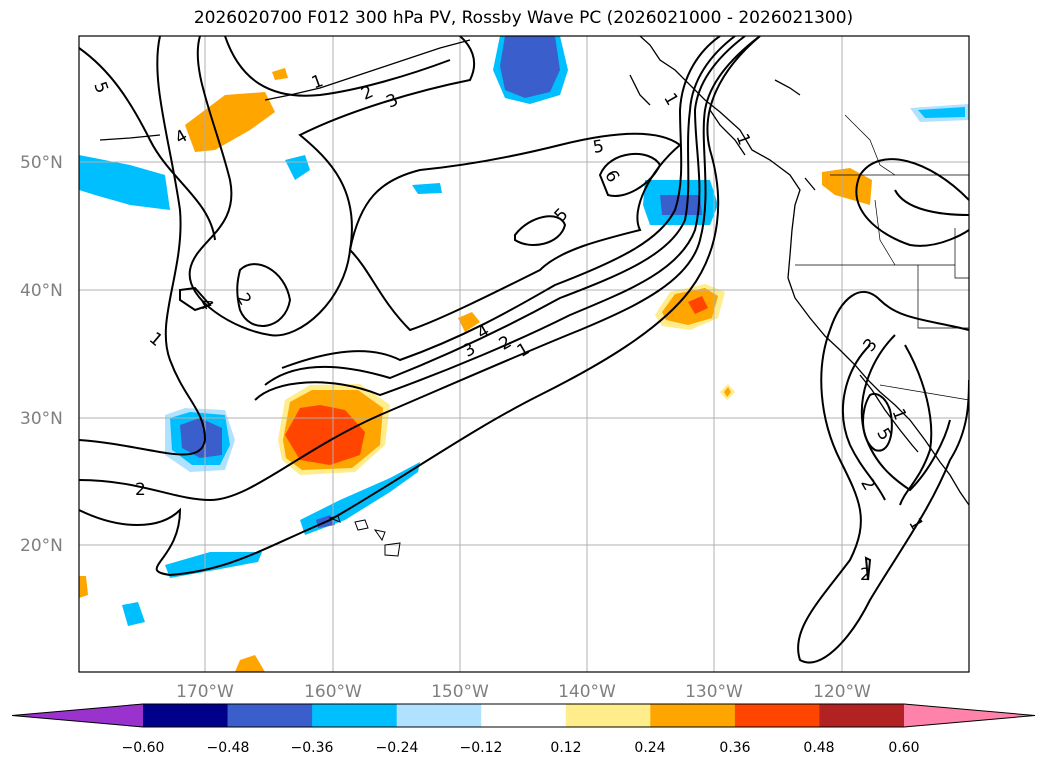  What do you see at coordinates (481, 748) in the screenshot?
I see `colorbar-tick-label: −0.12` at bounding box center [481, 748].